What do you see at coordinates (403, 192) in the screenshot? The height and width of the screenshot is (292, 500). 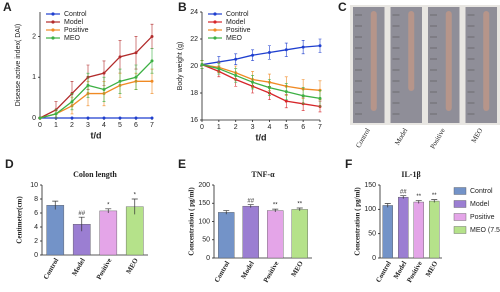 I see `significance-mark: ##` at bounding box center [403, 192].